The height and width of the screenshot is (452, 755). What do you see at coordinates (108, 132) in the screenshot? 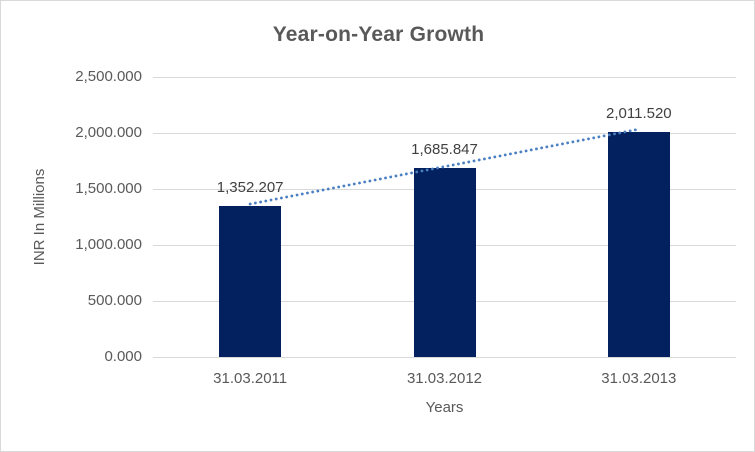
I see `y-tick-label: 2,000.000` at bounding box center [108, 132].